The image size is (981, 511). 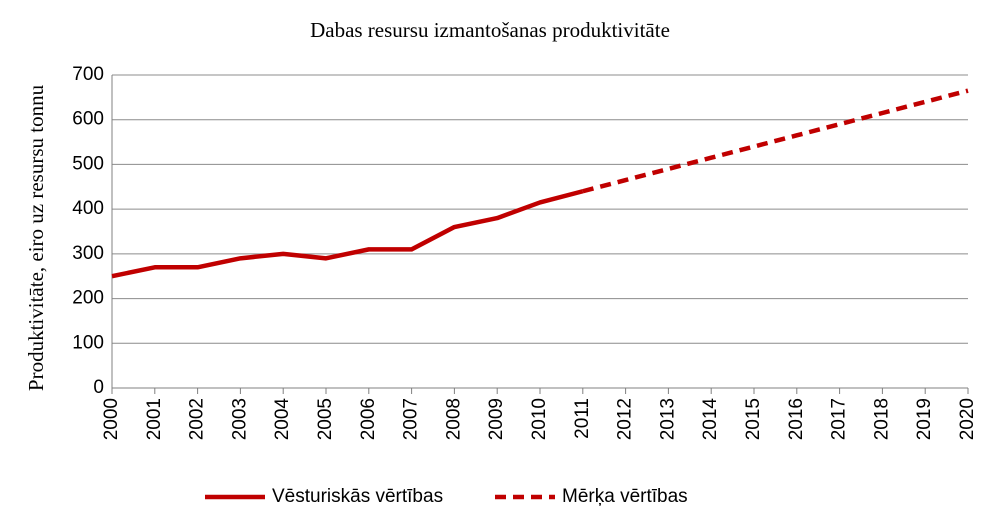 I want to click on y-tick-label: 0, so click(x=98, y=387).